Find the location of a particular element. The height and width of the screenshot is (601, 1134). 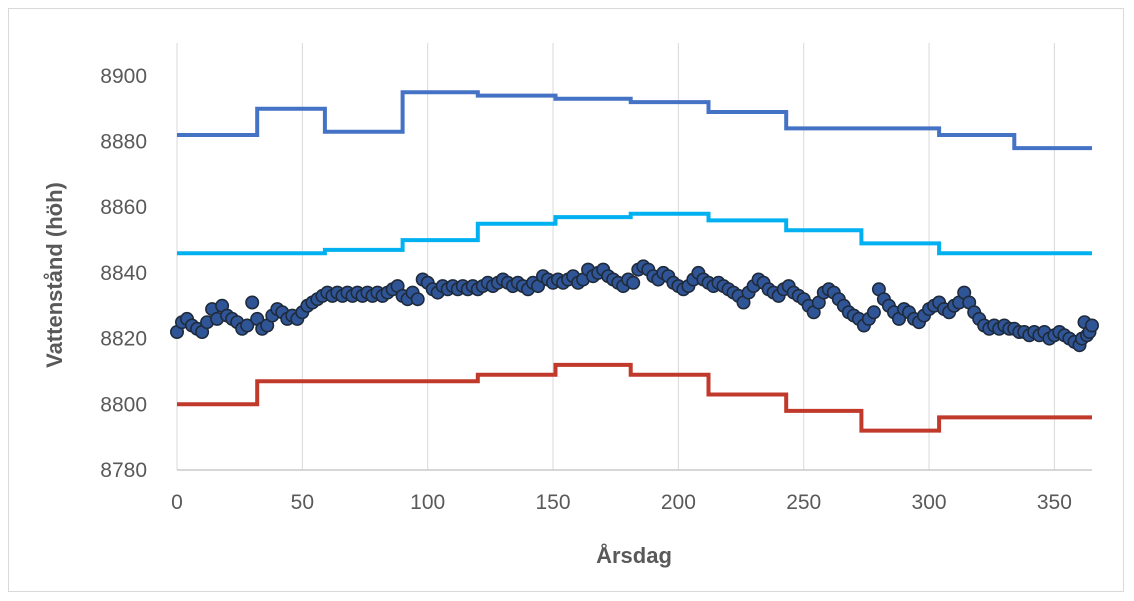

x-tick-label: 350 is located at coordinates (1054, 502).